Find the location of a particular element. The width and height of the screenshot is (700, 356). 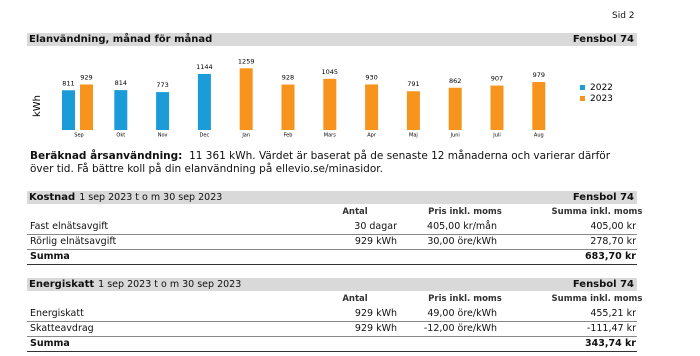

value-label: 1045 is located at coordinates (330, 72).